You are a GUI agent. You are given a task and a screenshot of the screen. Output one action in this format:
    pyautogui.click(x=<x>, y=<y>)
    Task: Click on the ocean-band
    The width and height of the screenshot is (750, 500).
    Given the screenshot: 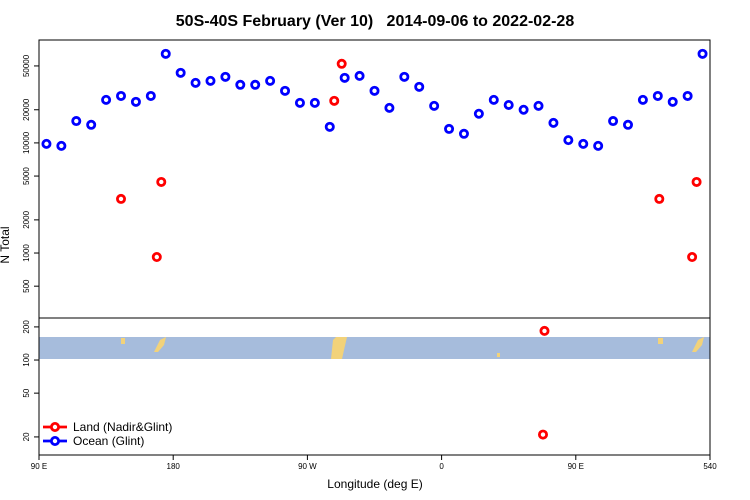 What is the action you would take?
    pyautogui.click(x=374, y=348)
    